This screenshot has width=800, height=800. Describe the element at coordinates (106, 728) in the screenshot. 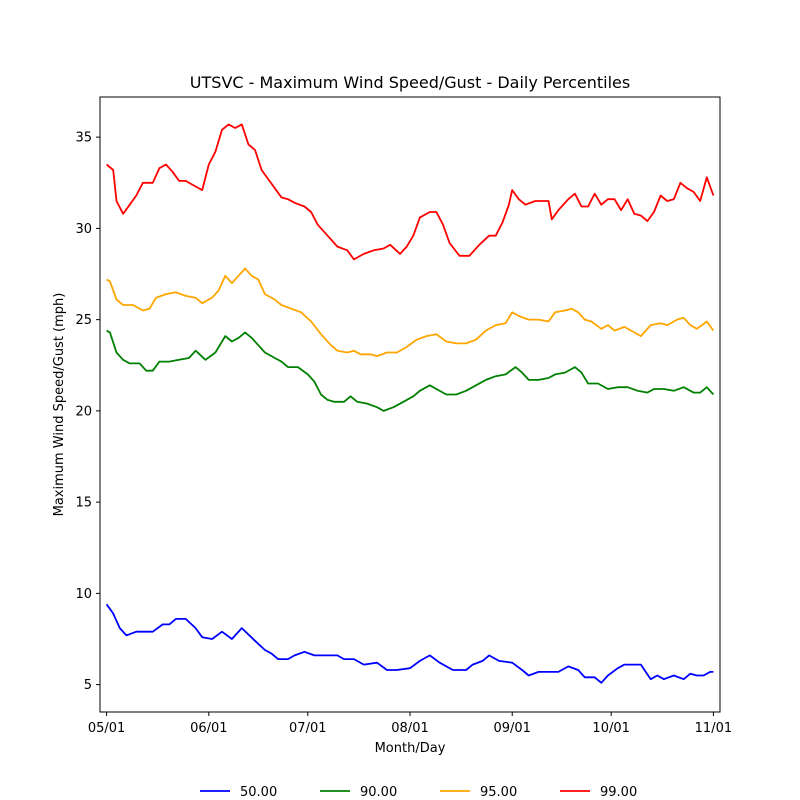

I see `x-tick-label: 05/01` at that location.